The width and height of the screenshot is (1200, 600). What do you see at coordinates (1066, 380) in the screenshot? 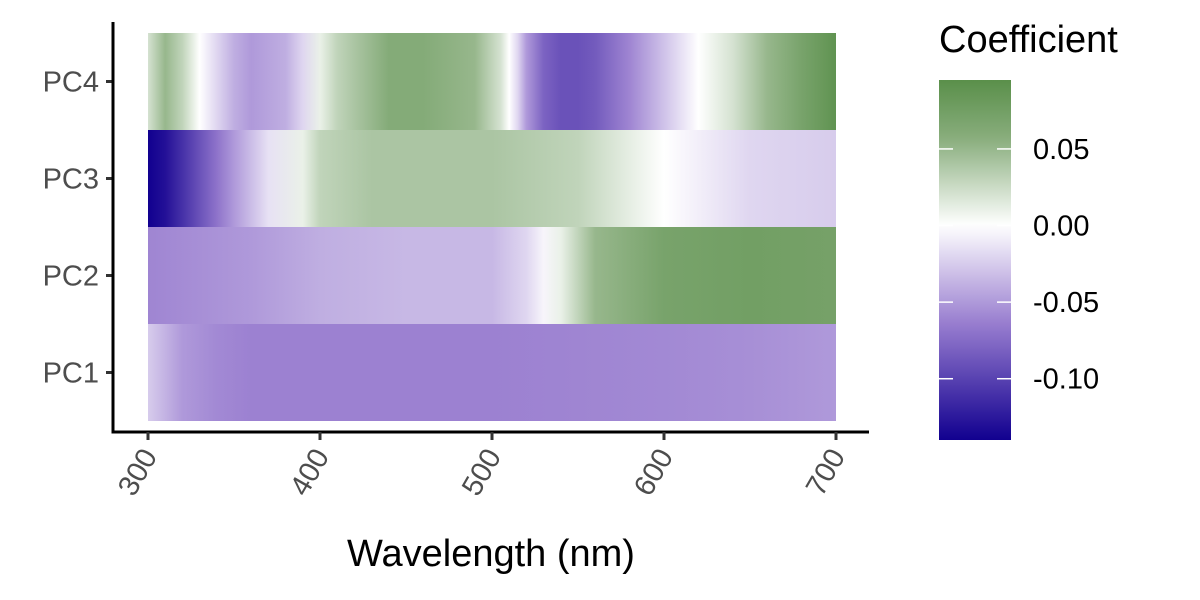
I see `legend-label: -0.10` at bounding box center [1066, 380].